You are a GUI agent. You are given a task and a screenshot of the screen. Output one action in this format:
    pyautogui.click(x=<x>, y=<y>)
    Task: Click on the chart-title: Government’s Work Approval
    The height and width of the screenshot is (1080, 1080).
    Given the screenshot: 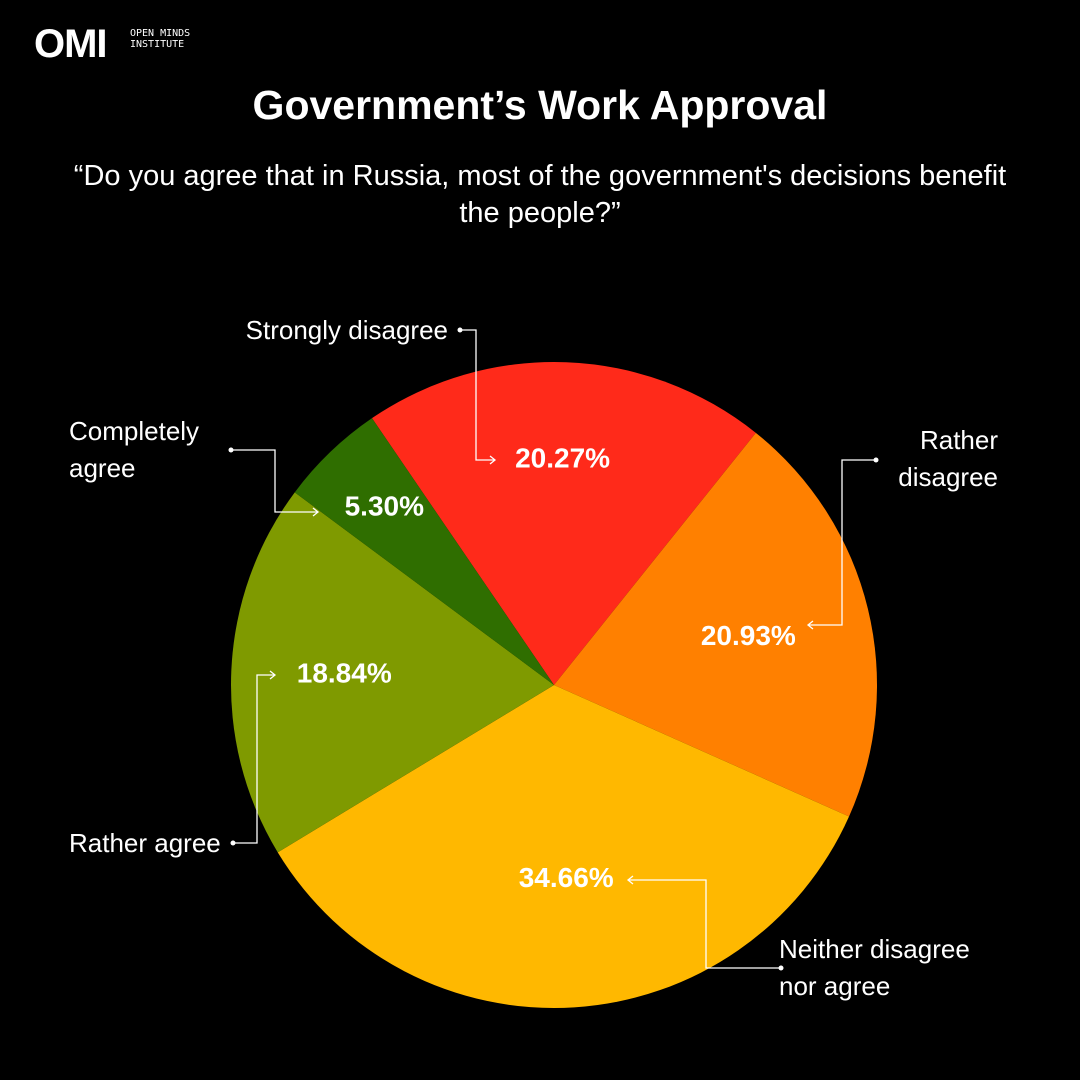 What is the action you would take?
    pyautogui.click(x=540, y=105)
    